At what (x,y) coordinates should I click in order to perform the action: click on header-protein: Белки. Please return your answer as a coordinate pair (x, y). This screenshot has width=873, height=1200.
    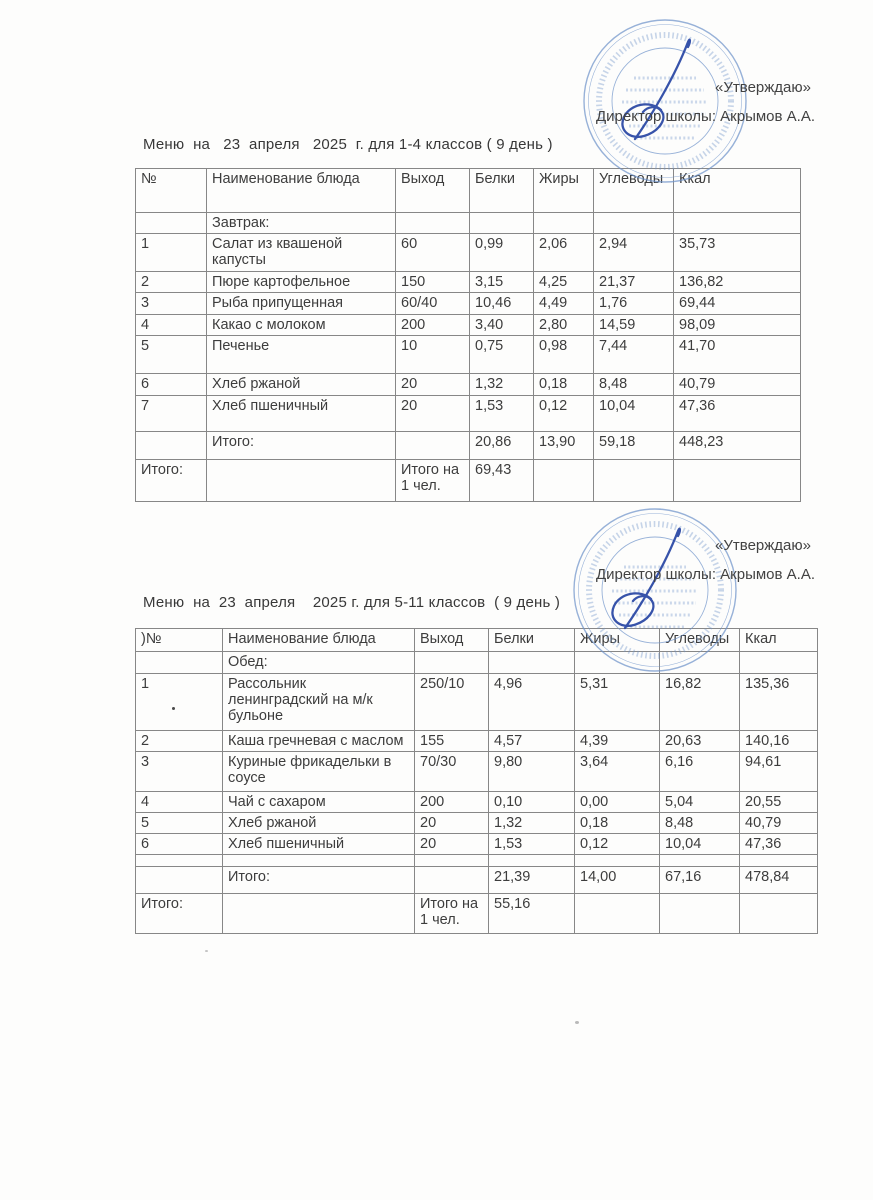
    Looking at the image, I should click on (501, 190).